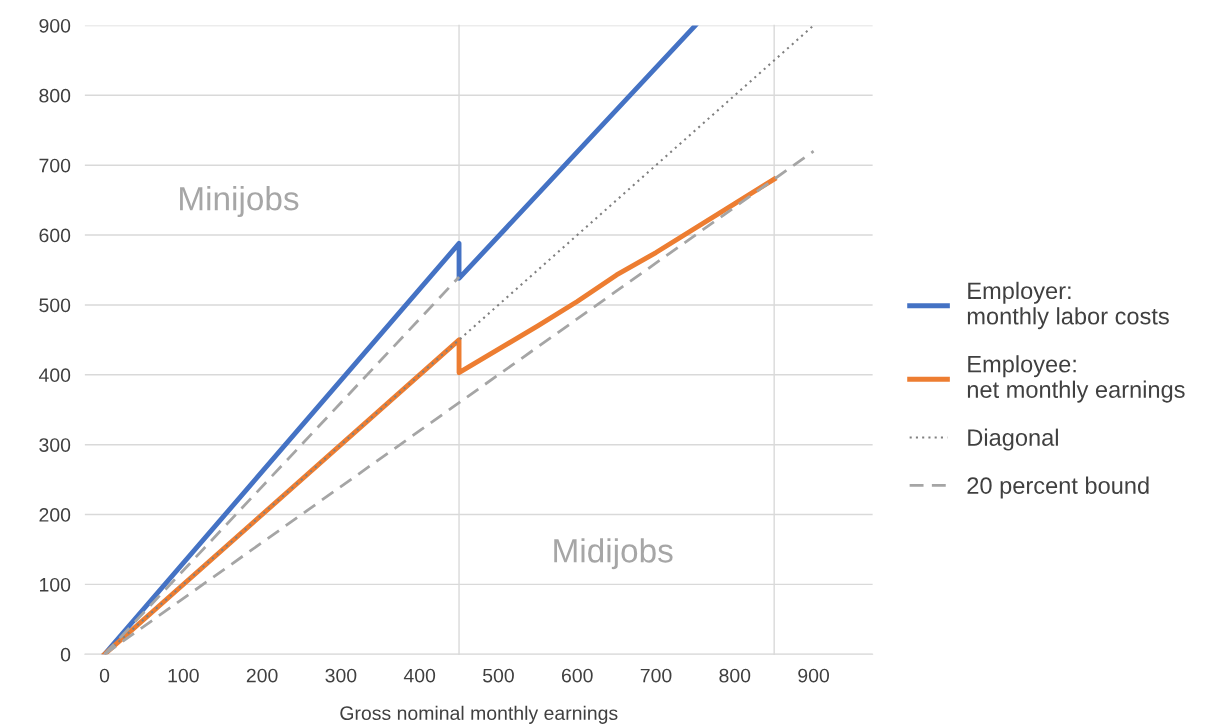 Image resolution: width=1212 pixels, height=727 pixels. Describe the element at coordinates (55, 95) in the screenshot. I see `y-tick-label: 800` at that location.